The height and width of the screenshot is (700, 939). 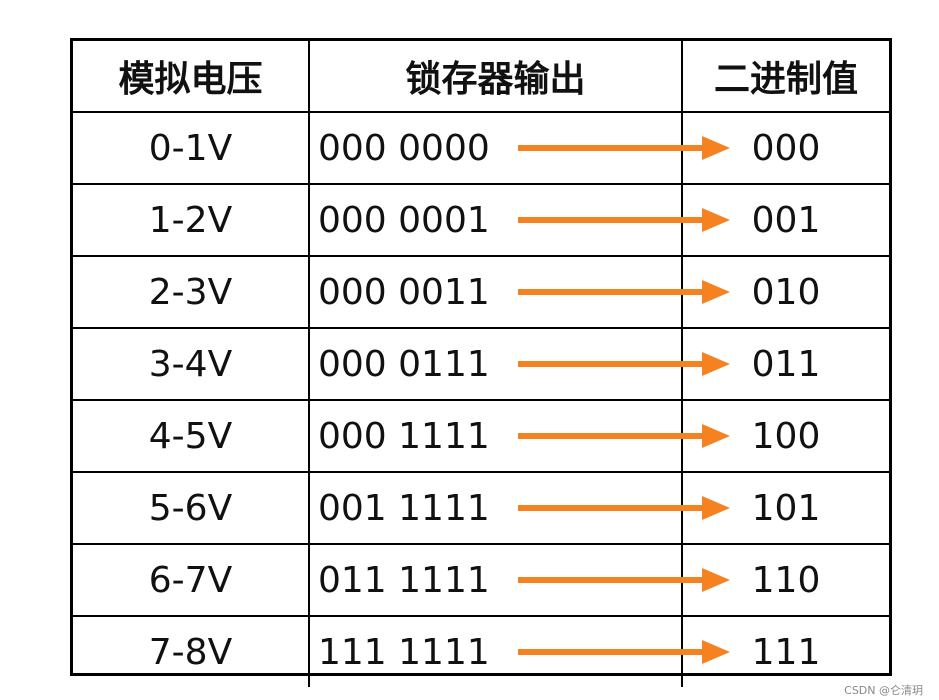 What do you see at coordinates (785, 77) in the screenshot?
I see `header-binary-value: 二进制值` at bounding box center [785, 77].